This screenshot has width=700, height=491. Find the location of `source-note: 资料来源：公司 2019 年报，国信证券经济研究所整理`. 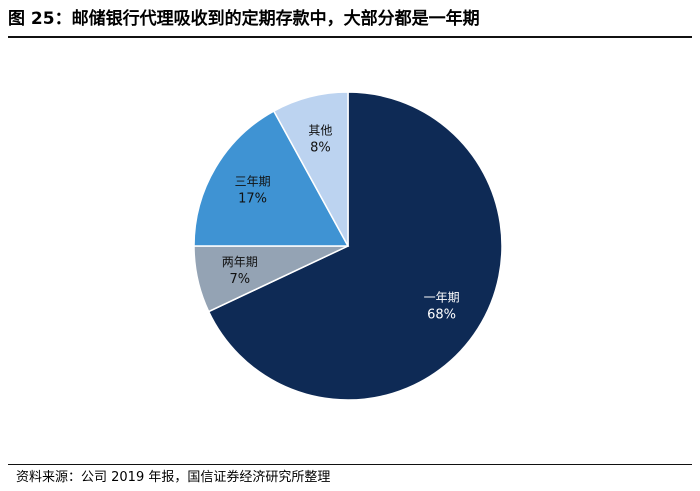

source-note: 资料来源：公司 2019 年报，国信证券经济研究所整理 is located at coordinates (173, 477).